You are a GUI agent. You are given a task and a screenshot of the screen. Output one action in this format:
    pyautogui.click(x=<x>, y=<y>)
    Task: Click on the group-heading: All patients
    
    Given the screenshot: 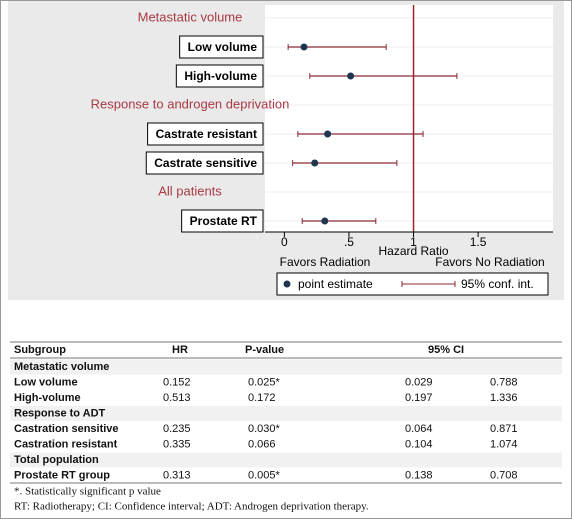 What is the action you would take?
    pyautogui.click(x=190, y=190)
    